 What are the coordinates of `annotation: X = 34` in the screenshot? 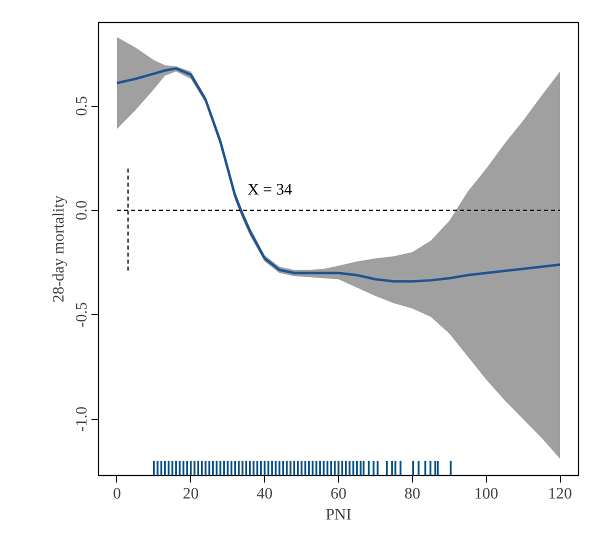 It's located at (270, 189).